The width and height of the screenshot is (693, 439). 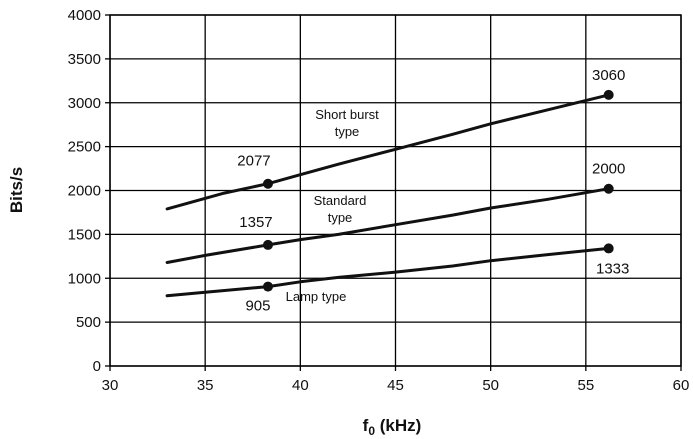 What do you see at coordinates (300, 385) in the screenshot?
I see `x-tick-label: 40` at bounding box center [300, 385].